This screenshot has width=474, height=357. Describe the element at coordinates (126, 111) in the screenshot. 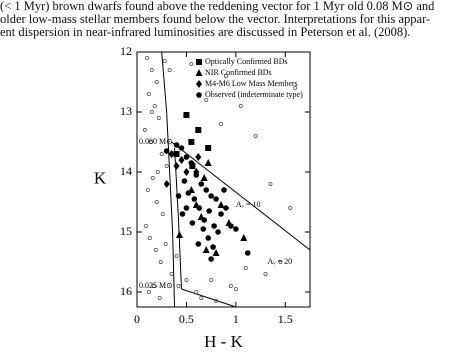

I see `y-tick-label: 13` at that location.